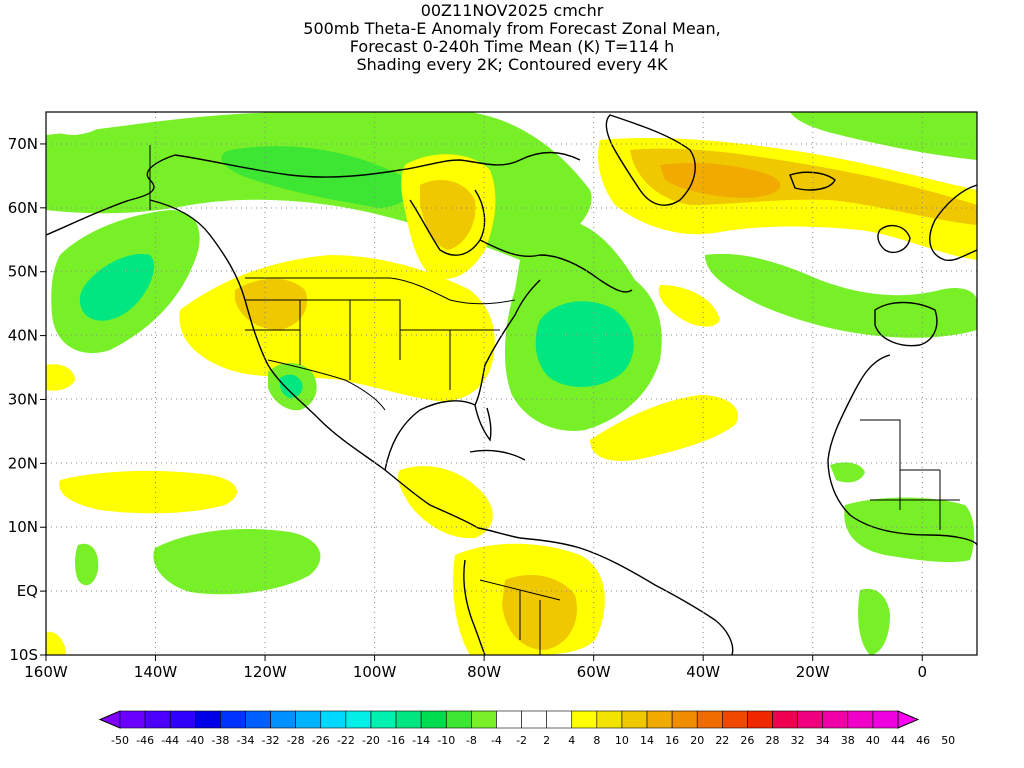 Image resolution: width=1024 pixels, height=768 pixels. Describe the element at coordinates (773, 740) in the screenshot. I see `colorbar-label: 28` at that location.